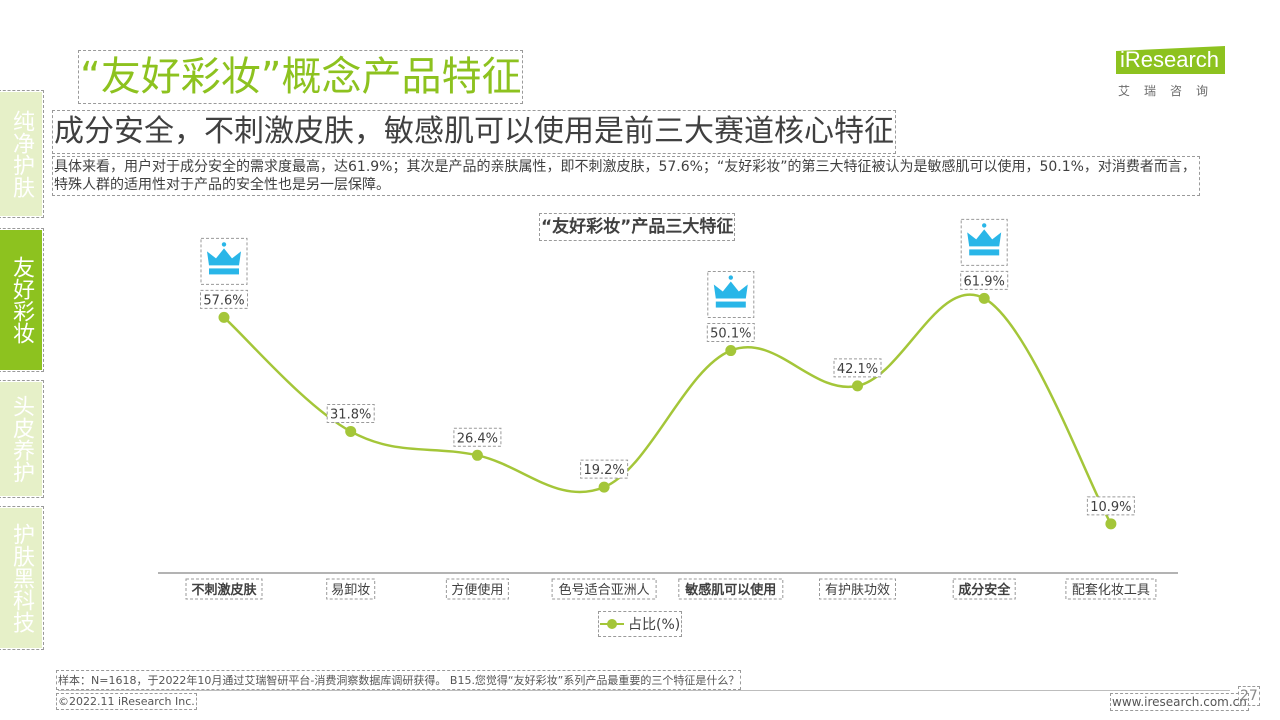 This screenshot has height=720, width=1280. I want to click on side-nav-item-skincare-tech: 护肤黑科技, so click(22, 578).